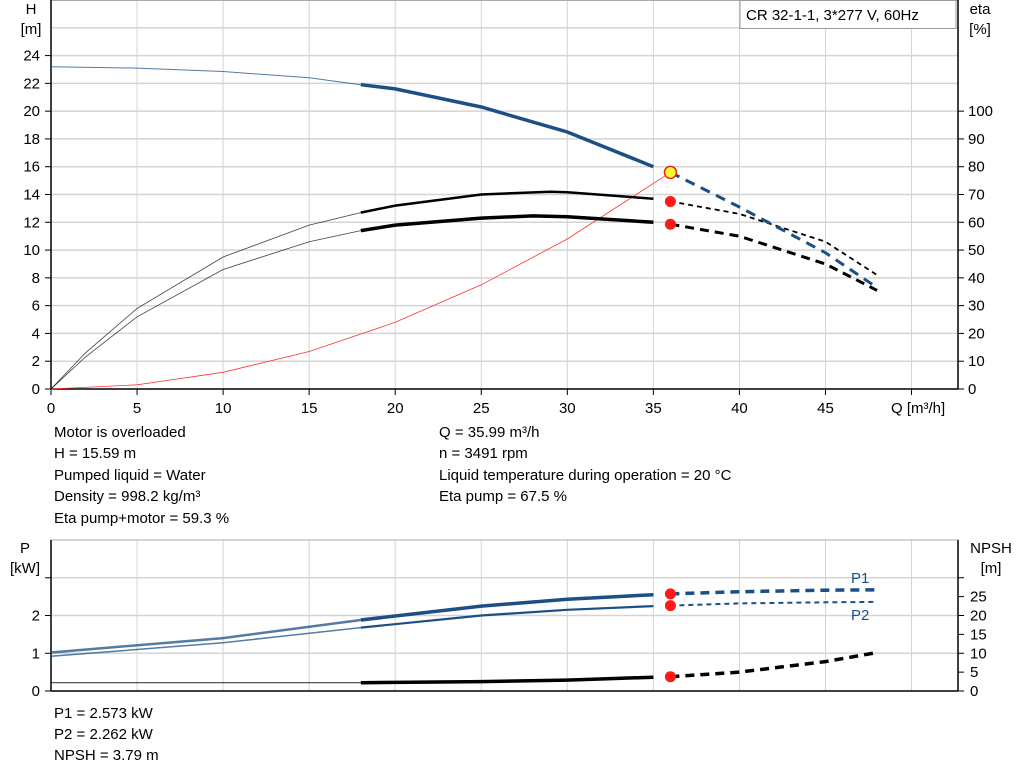  Describe the element at coordinates (103, 713) in the screenshot. I see `info-text: P1 = 2.573 kW` at that location.